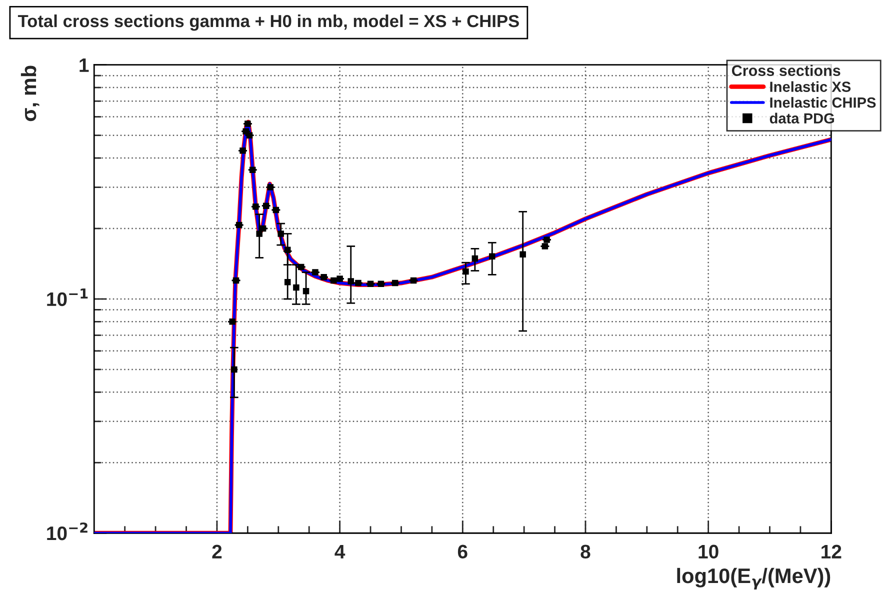 This screenshot has width=888, height=595. Describe the element at coordinates (463, 551) in the screenshot. I see `x-tick-label: 6` at that location.